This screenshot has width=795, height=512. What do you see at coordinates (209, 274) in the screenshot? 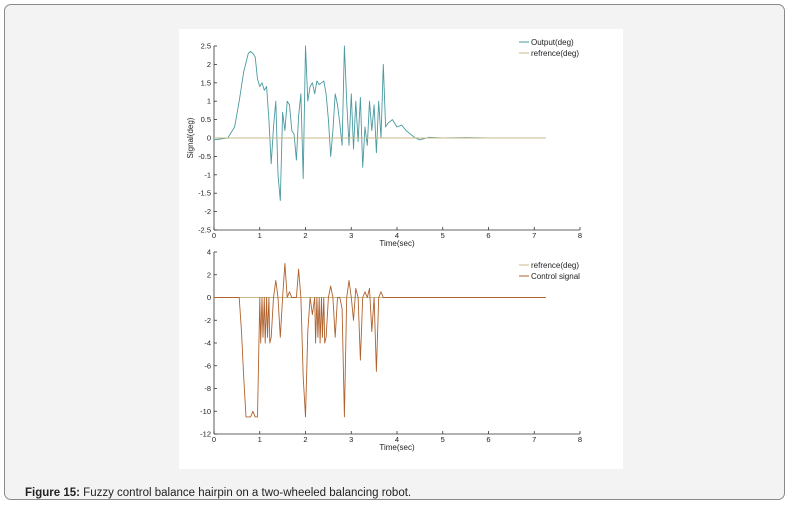
I see `bottom-ytick-label: 2` at bounding box center [209, 274].